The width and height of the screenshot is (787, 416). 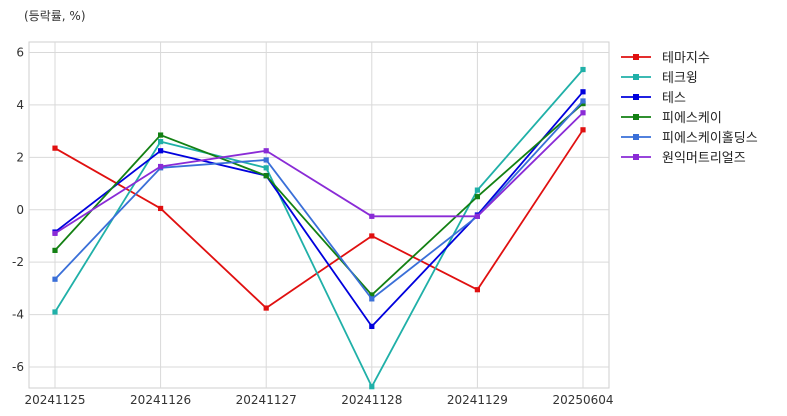 I want to click on legend-item-2: 테스, so click(x=653, y=98).